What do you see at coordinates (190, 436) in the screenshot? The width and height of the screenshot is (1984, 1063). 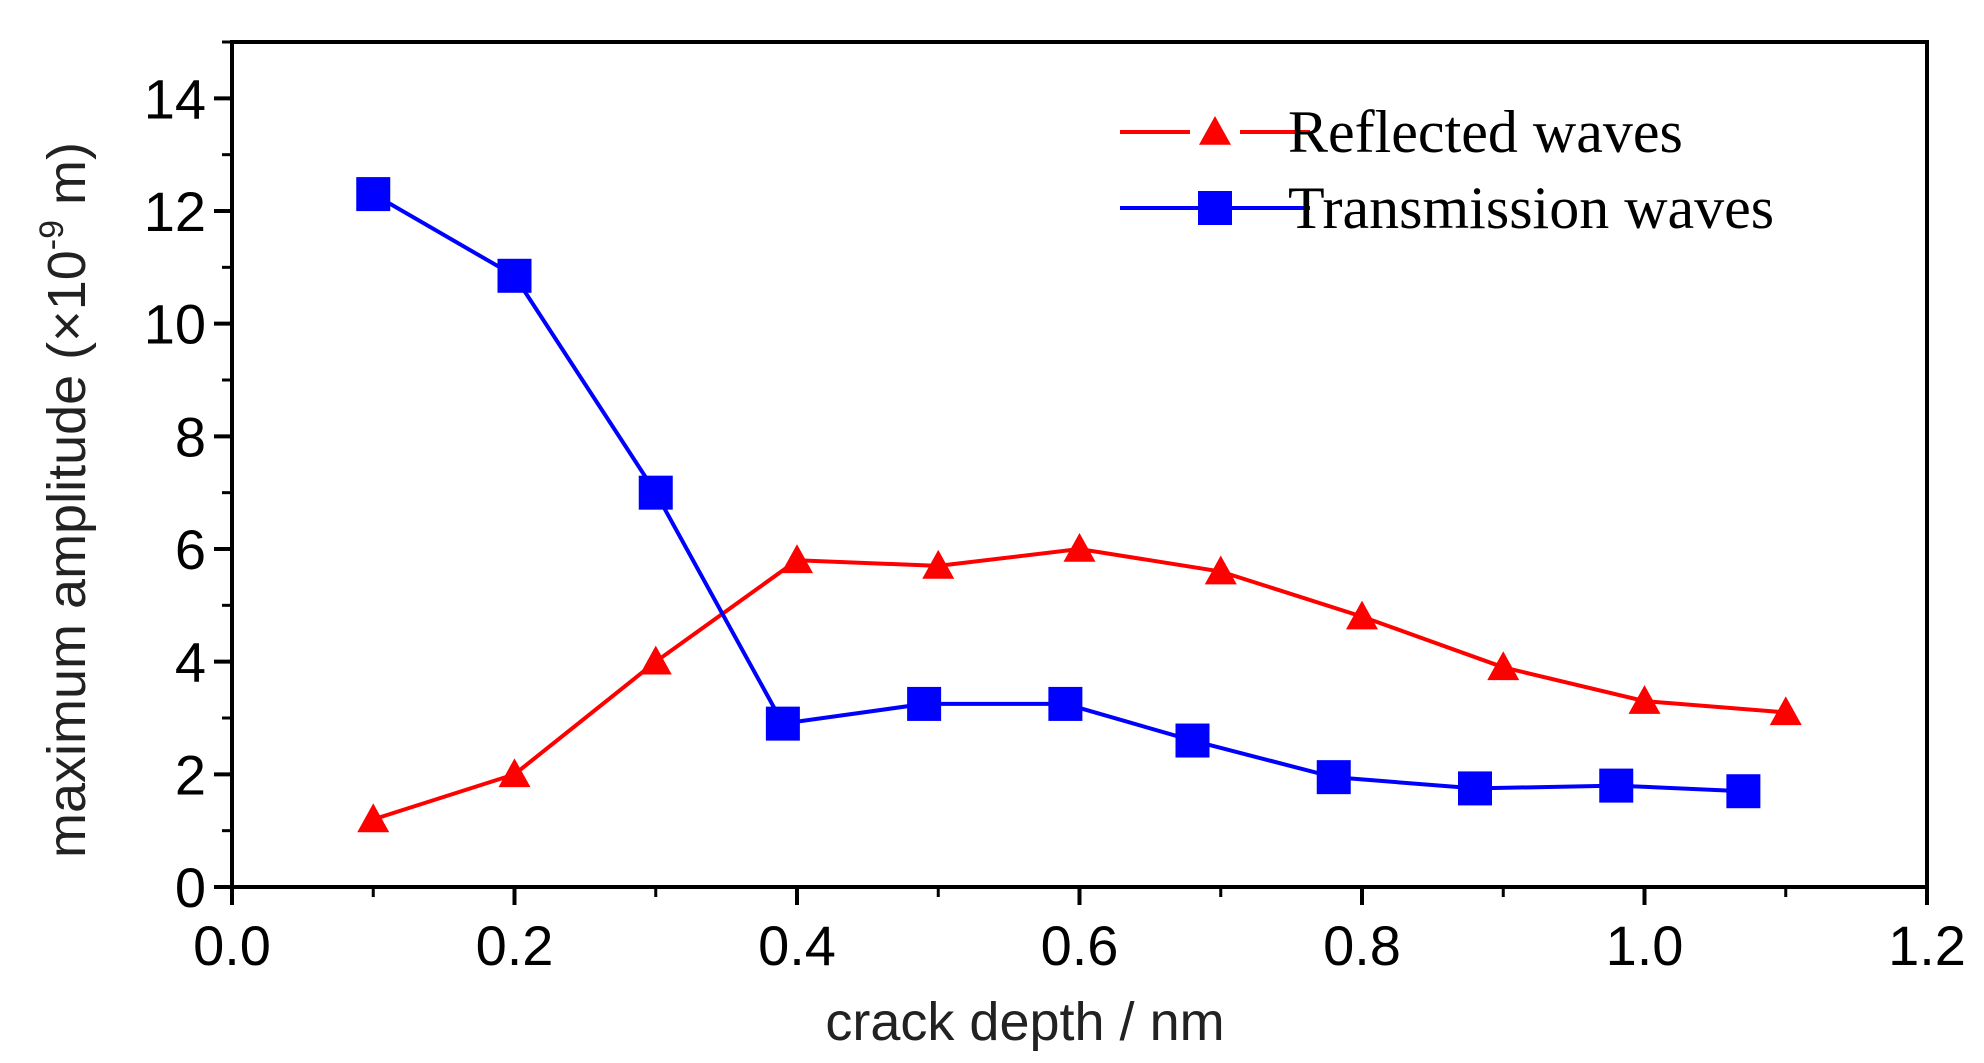 I see `y-tick-label: 8` at bounding box center [190, 436].